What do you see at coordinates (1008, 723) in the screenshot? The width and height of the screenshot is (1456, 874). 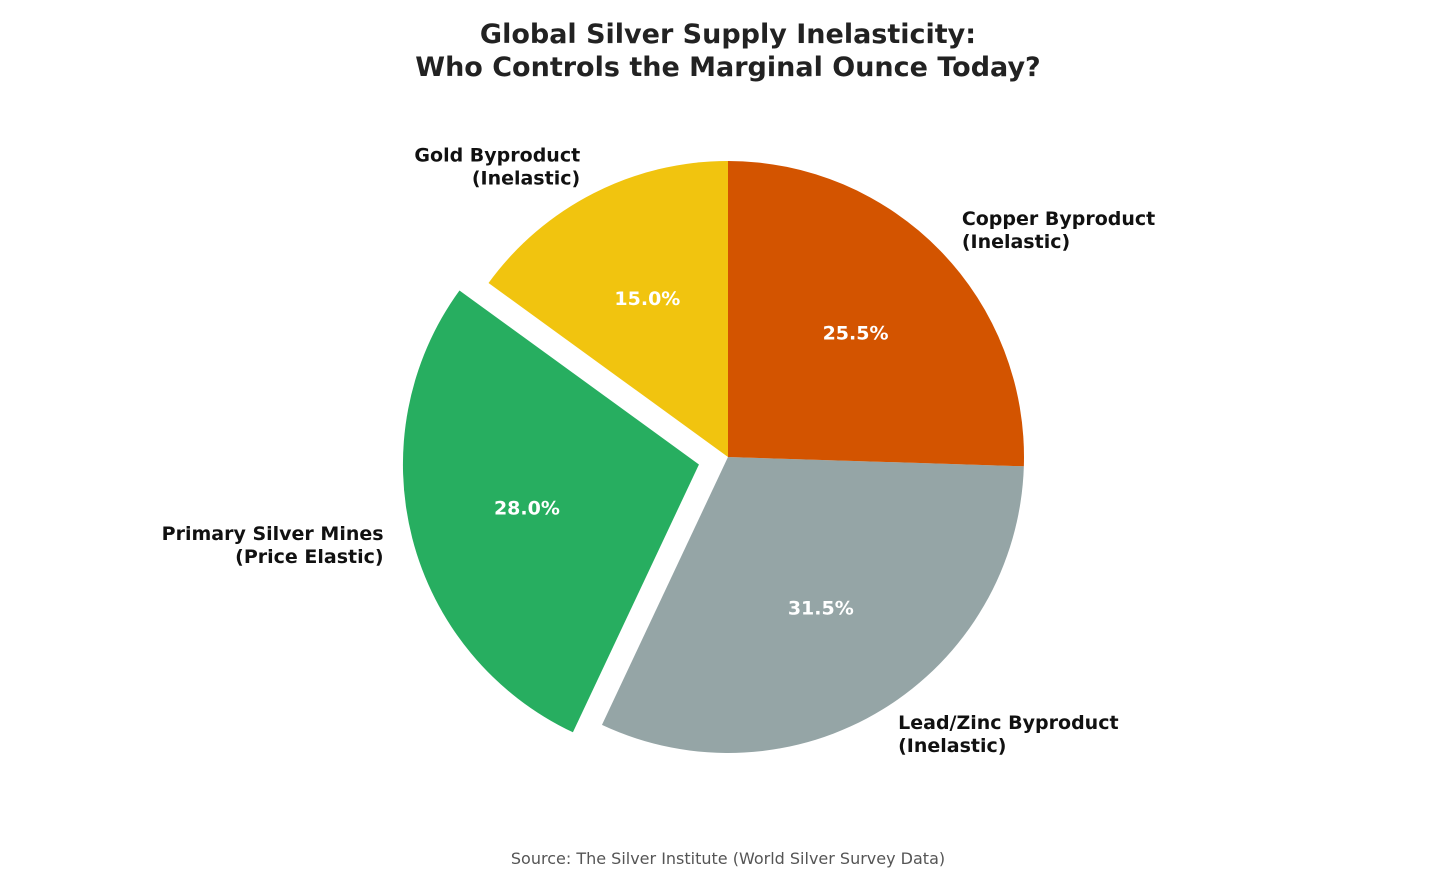 I see `slice-category-label: Lead/Zinc Byproduct` at bounding box center [1008, 723].